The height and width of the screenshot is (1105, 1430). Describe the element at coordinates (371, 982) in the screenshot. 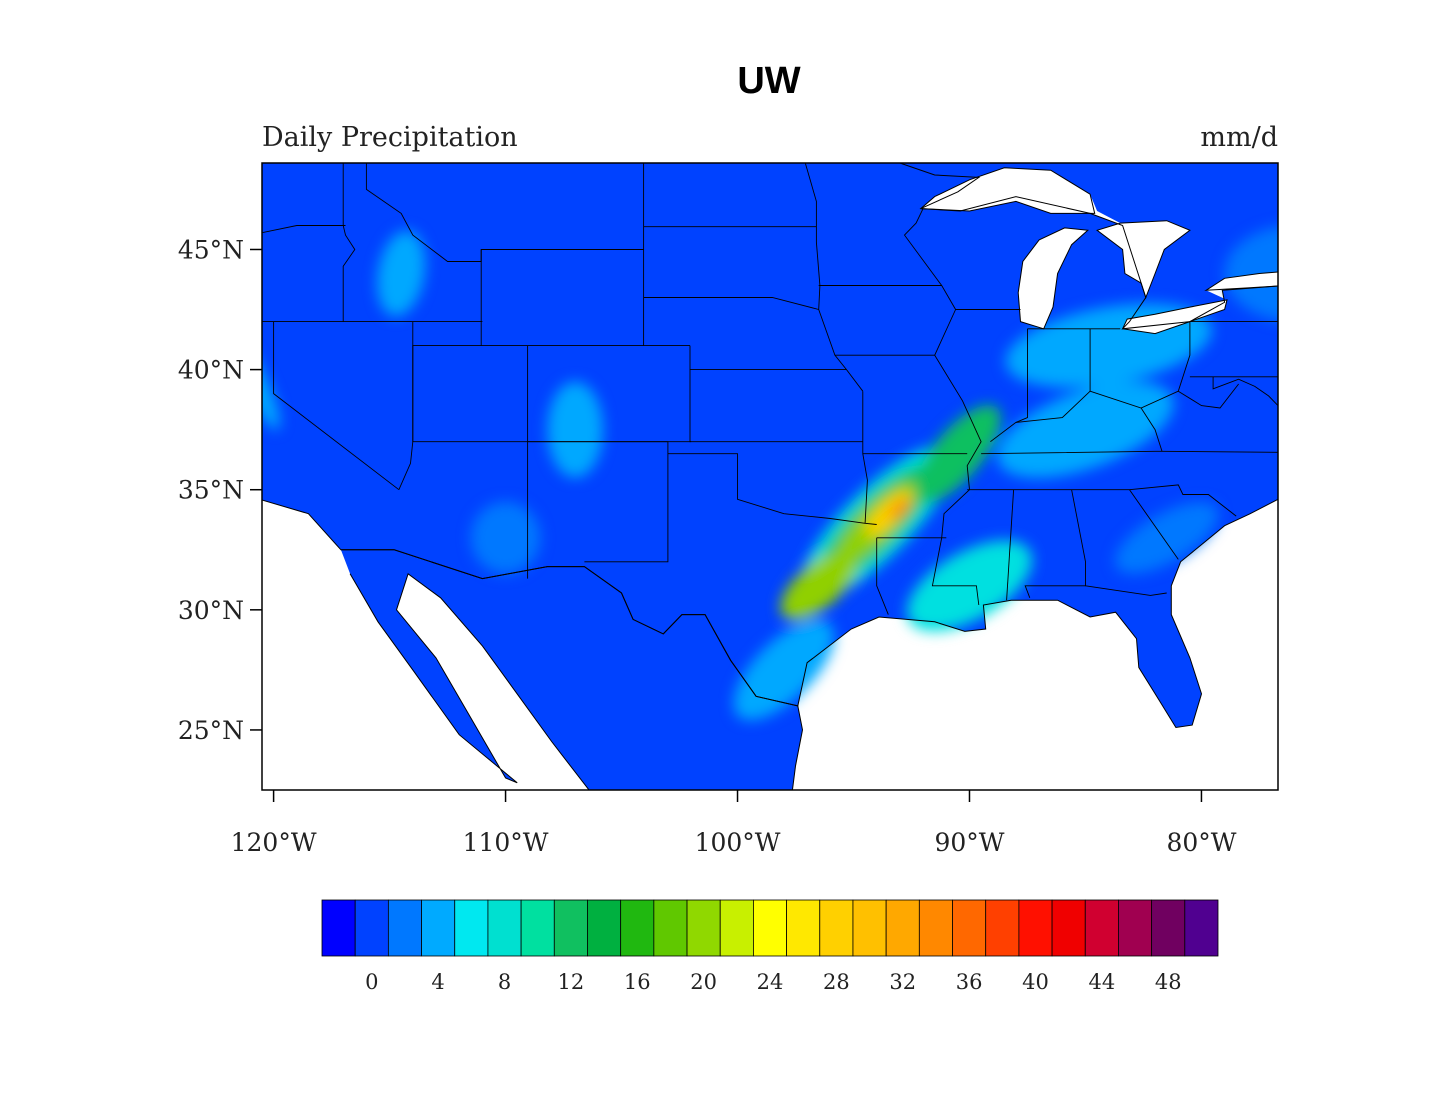

I see `colorbar-tick-label: 0` at that location.